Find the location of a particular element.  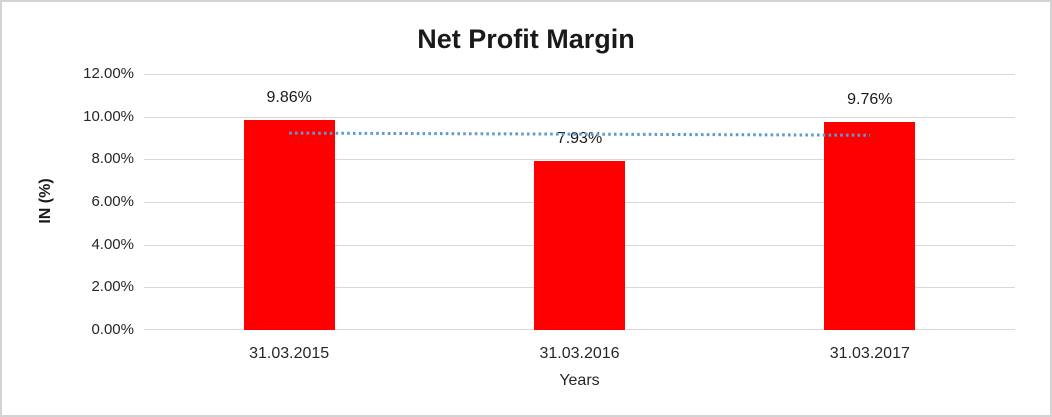

y-tick-label: 10.00% is located at coordinates (108, 116).